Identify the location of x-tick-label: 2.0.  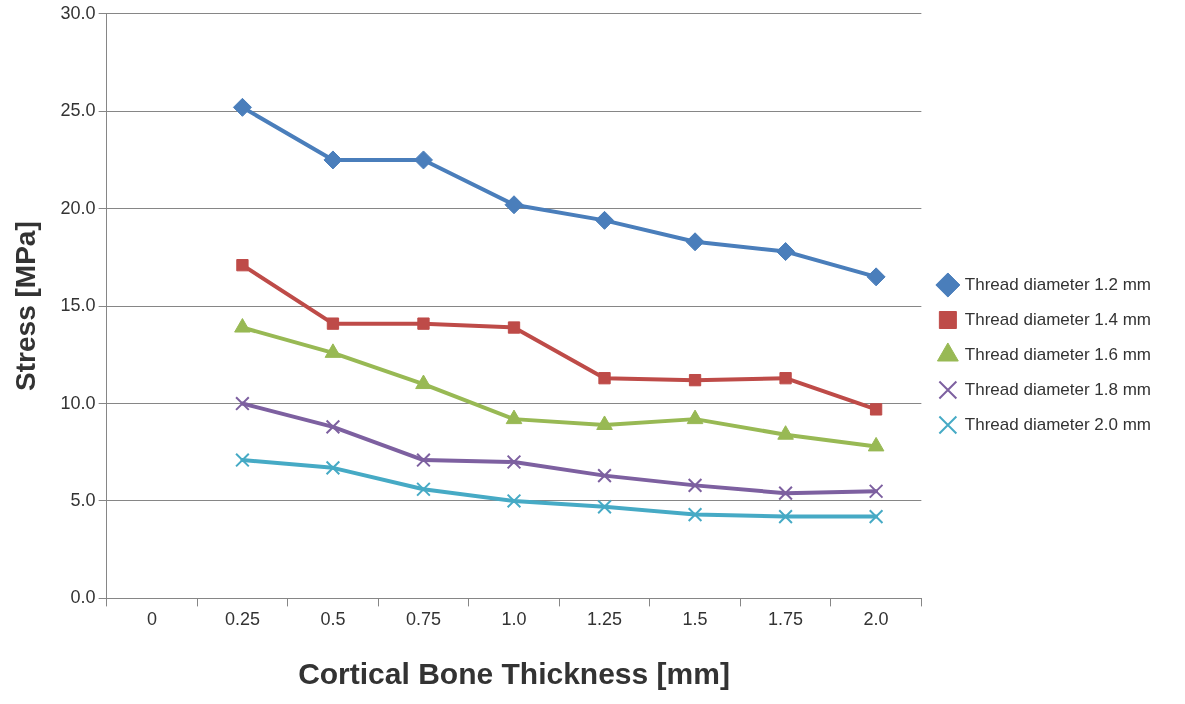
(876, 619).